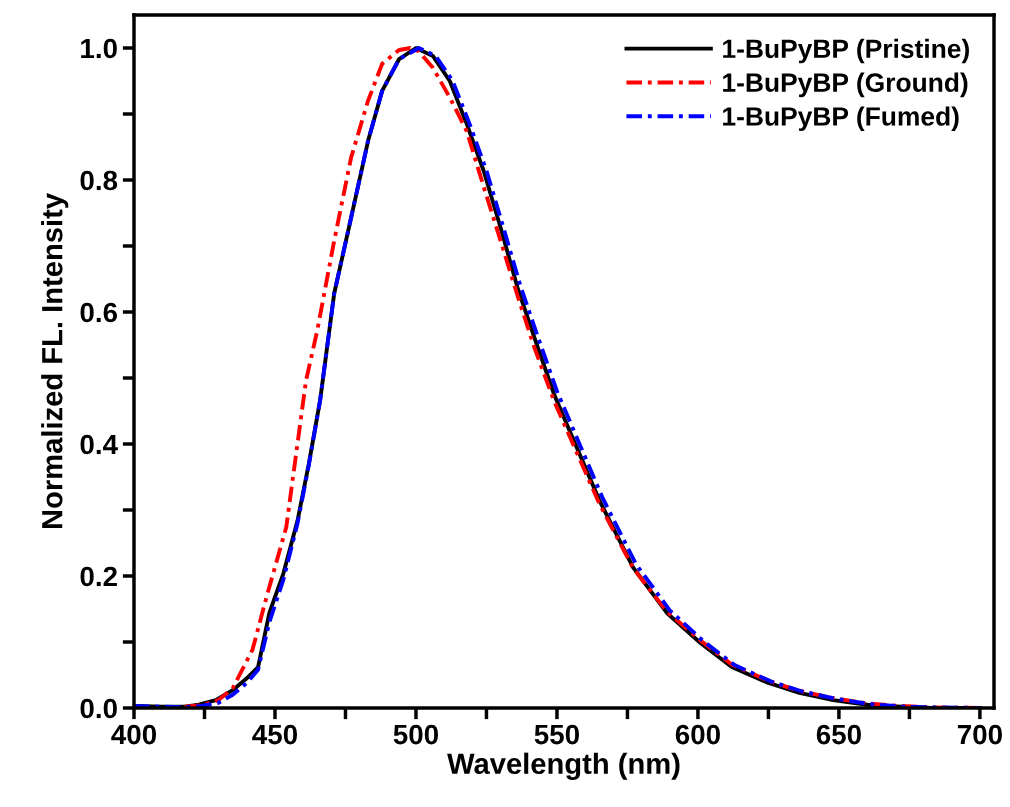  Describe the element at coordinates (846, 51) in the screenshot. I see `legend-label: 1-BuPyBP (Pristine)` at that location.